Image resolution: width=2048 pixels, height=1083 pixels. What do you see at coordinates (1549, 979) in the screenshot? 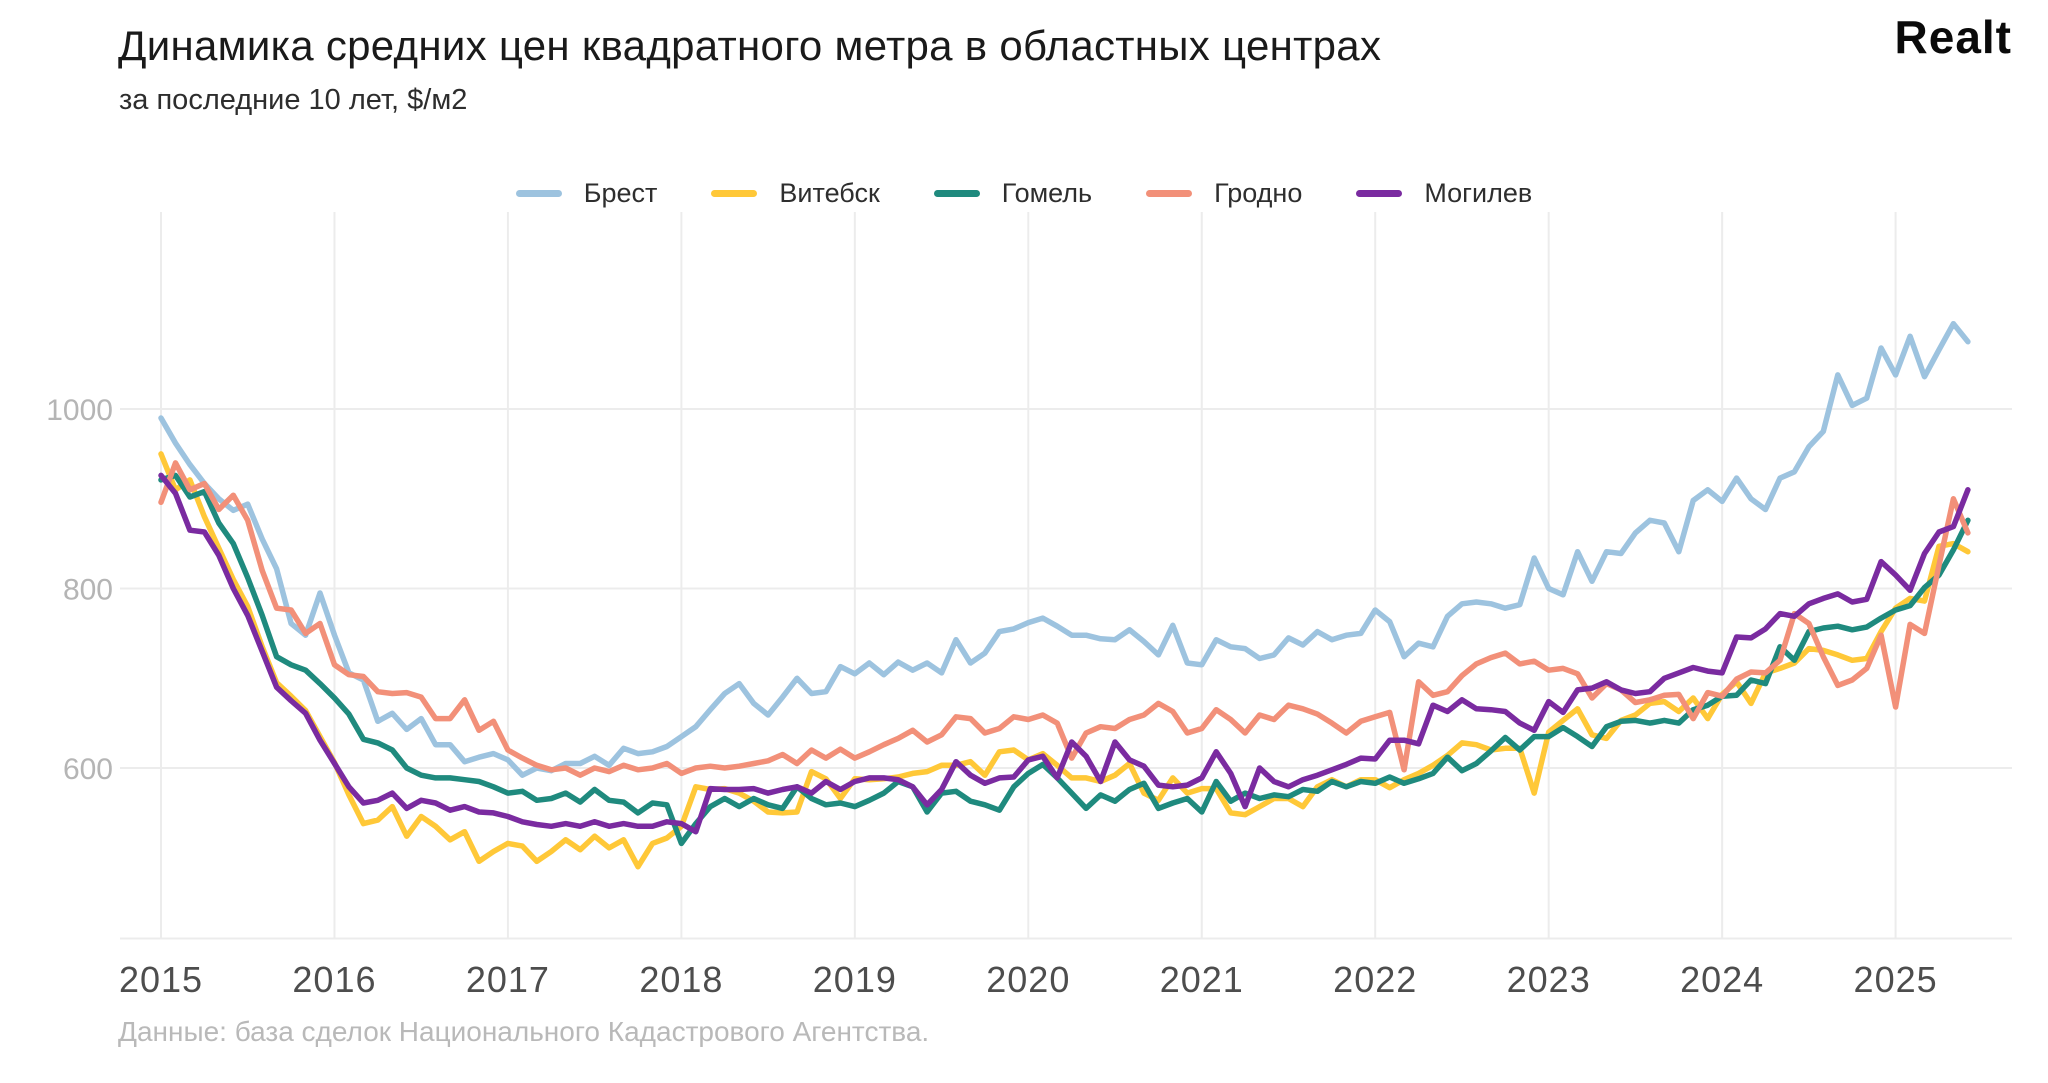
I see `x-tick-label: 2023` at bounding box center [1549, 979].